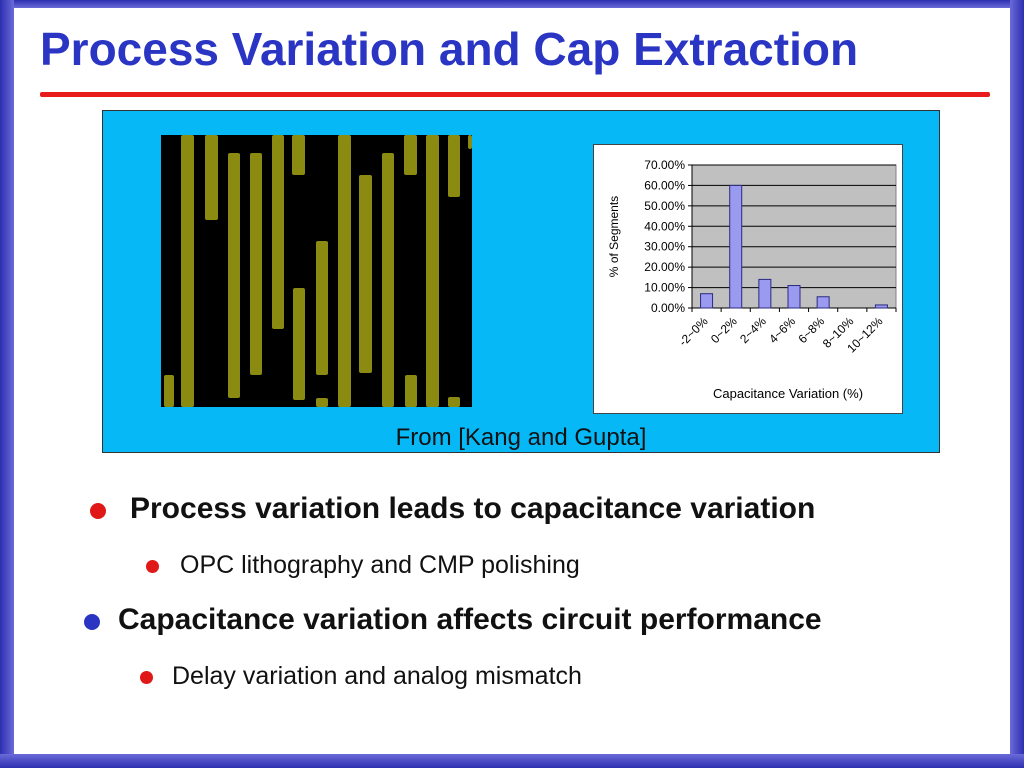 This screenshot has width=1024, height=768. Describe the element at coordinates (380, 565) in the screenshot. I see `bullet-item: OPC lithography and CMP polishing` at that location.